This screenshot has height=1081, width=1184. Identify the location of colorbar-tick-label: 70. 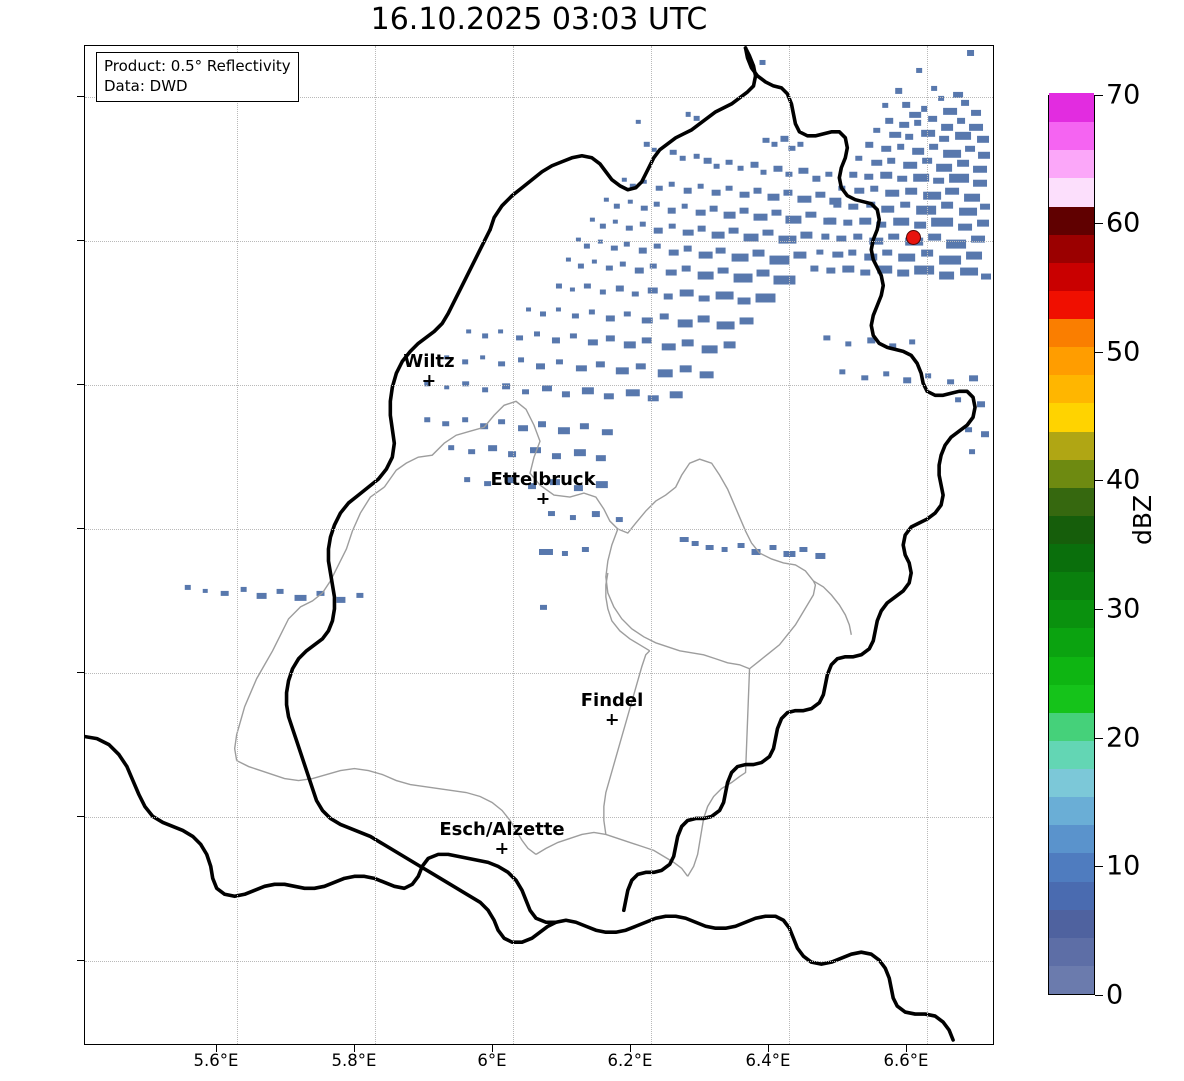
(1123, 95).